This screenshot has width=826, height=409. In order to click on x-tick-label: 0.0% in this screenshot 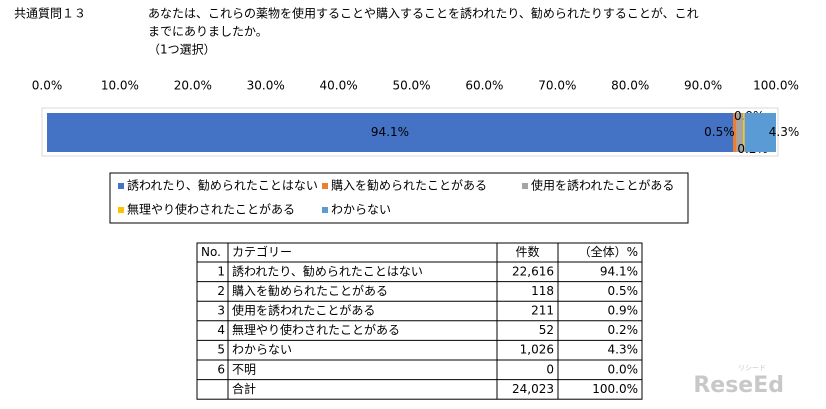, I will do `click(47, 86)`.